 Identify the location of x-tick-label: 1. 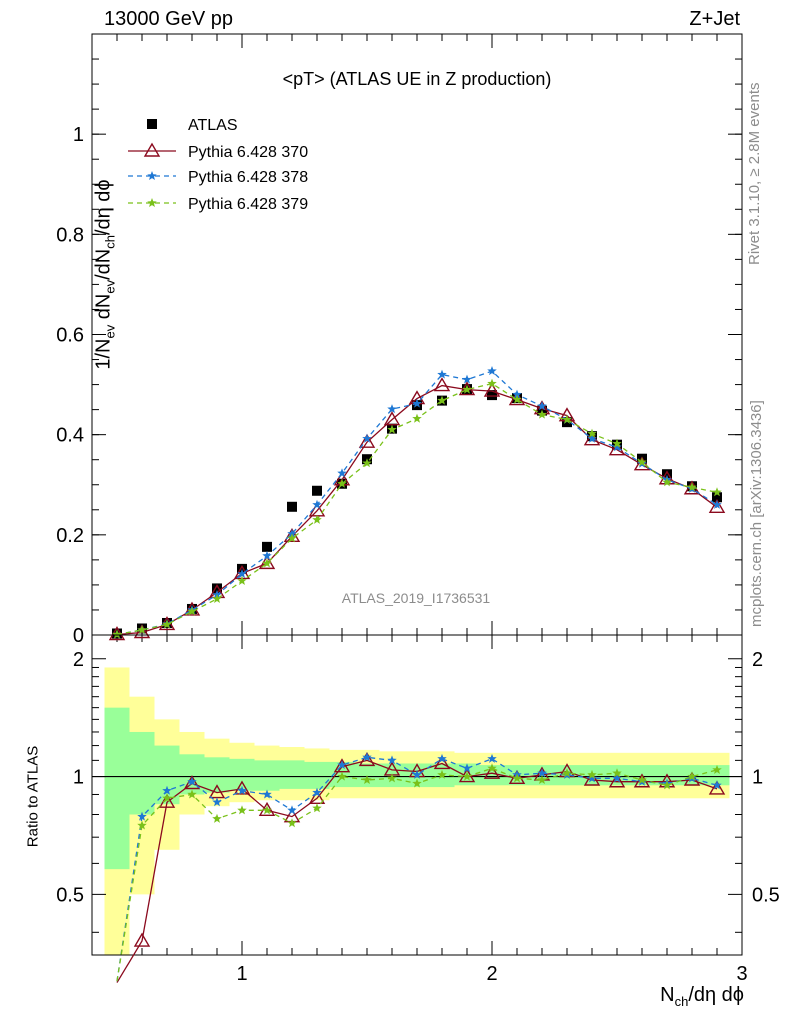
(241, 974).